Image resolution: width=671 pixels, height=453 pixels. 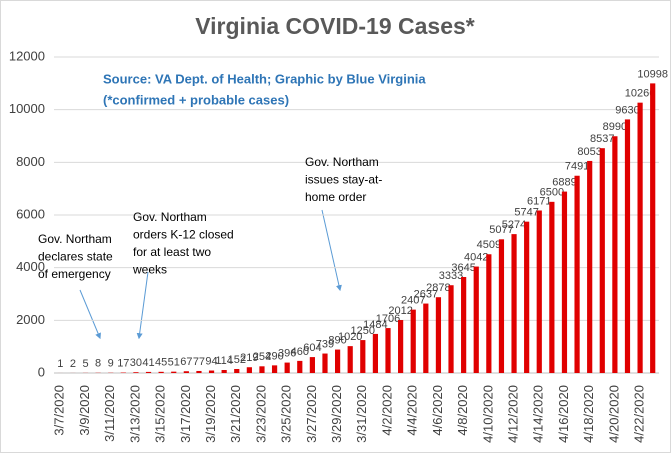 What do you see at coordinates (174, 363) in the screenshot?
I see `value-label: 51` at bounding box center [174, 363].